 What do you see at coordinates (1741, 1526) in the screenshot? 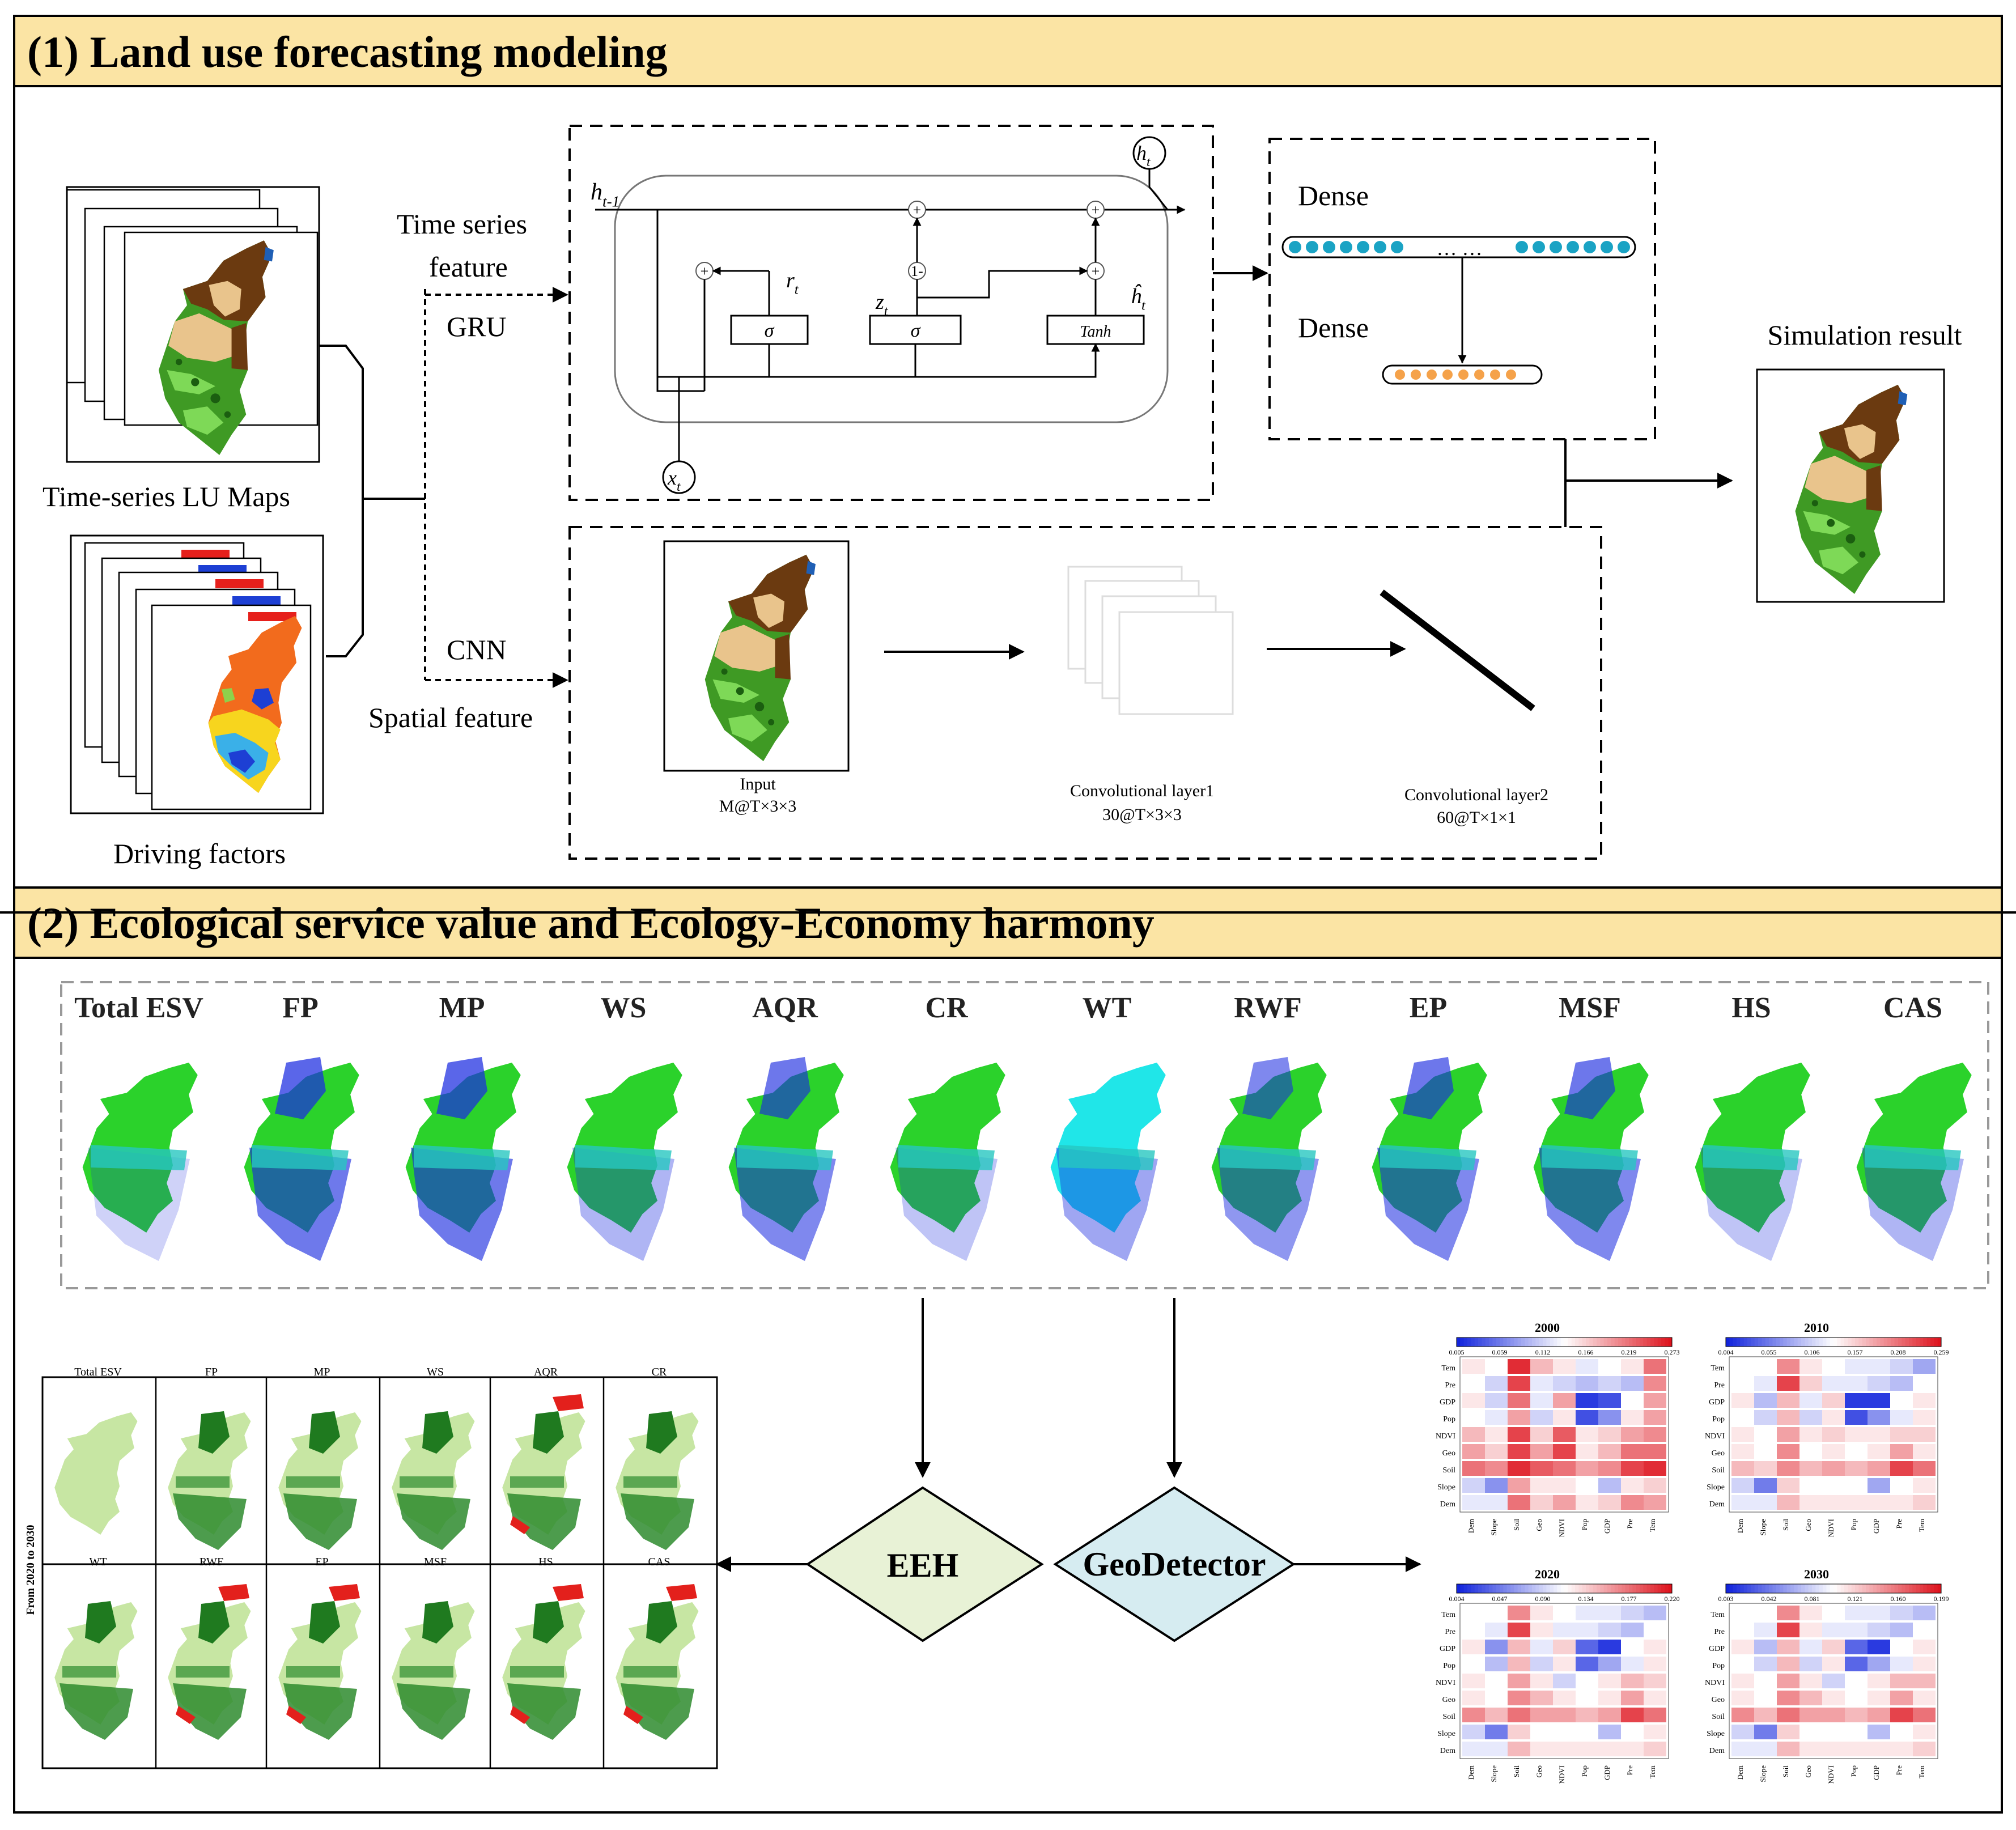
I see `heatmap-col-label: Dem` at bounding box center [1741, 1526].